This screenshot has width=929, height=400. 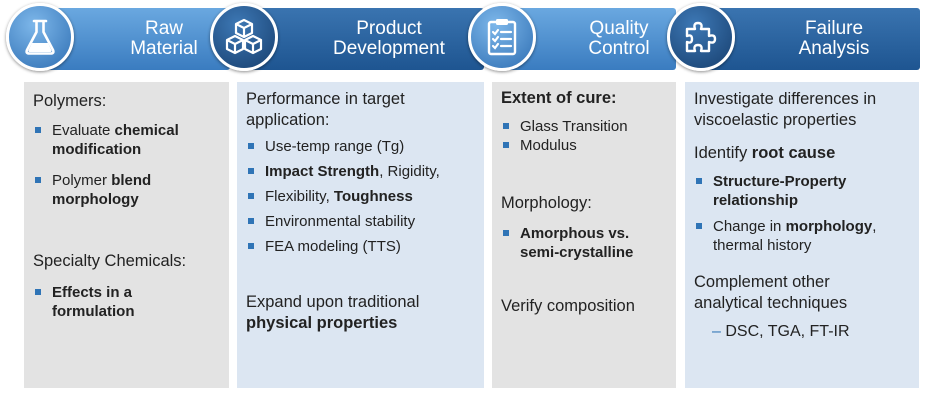 What do you see at coordinates (723, 153) in the screenshot?
I see `identify-pre: Identify` at bounding box center [723, 153].